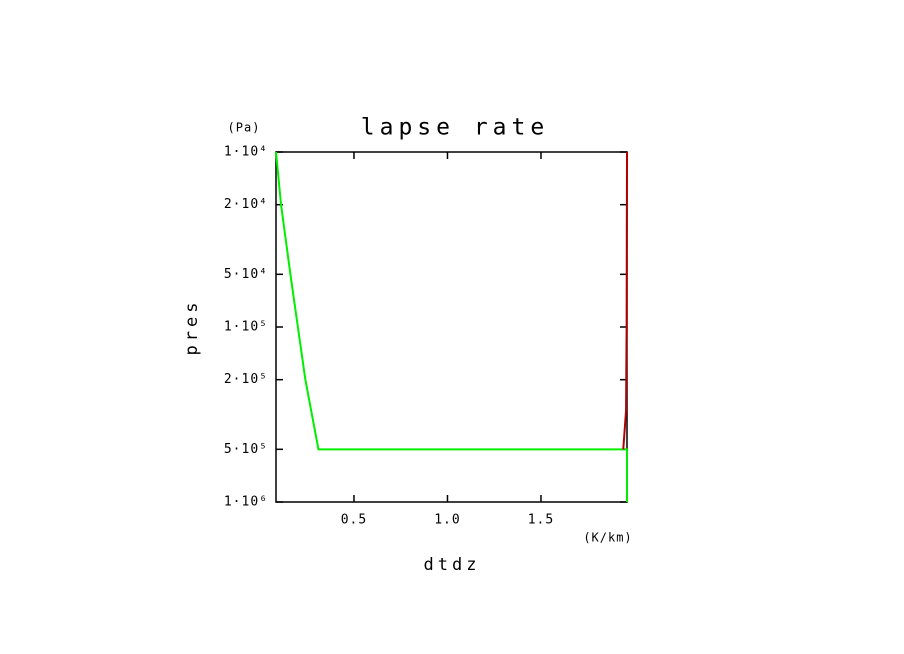  What do you see at coordinates (246, 449) in the screenshot?
I see `y-tick-label: 5·10⁵` at bounding box center [246, 449].